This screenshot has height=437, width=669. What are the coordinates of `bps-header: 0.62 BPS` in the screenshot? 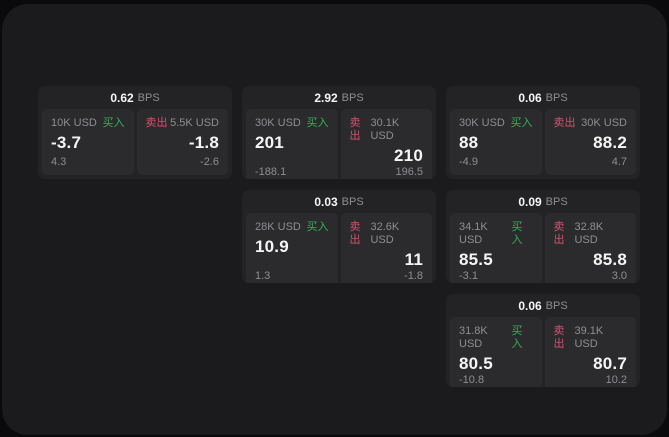 It's located at (135, 97).